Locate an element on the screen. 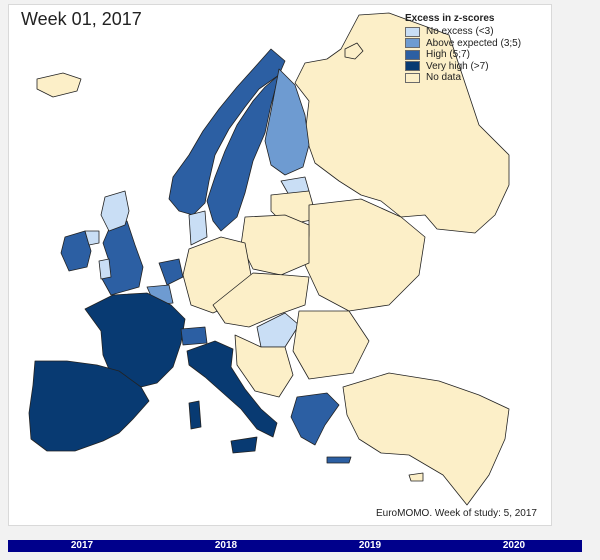 The width and height of the screenshot is (600, 560). region-sicily is located at coordinates (244, 445).